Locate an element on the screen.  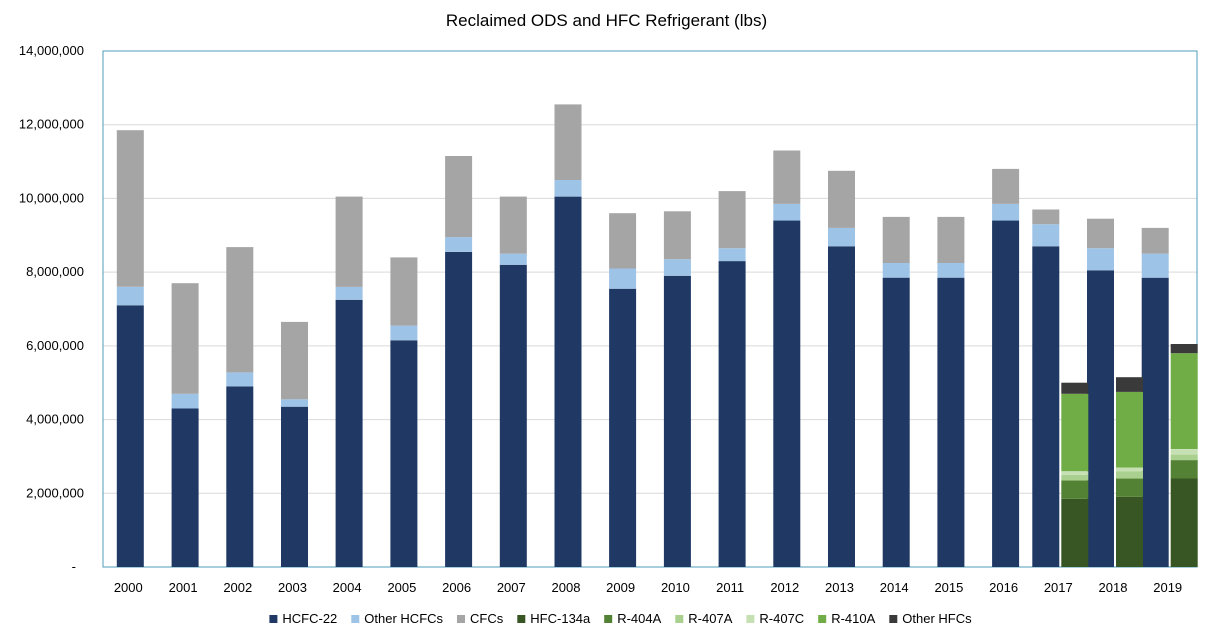
x-tick-label-2000: 2000 is located at coordinates (128, 587).